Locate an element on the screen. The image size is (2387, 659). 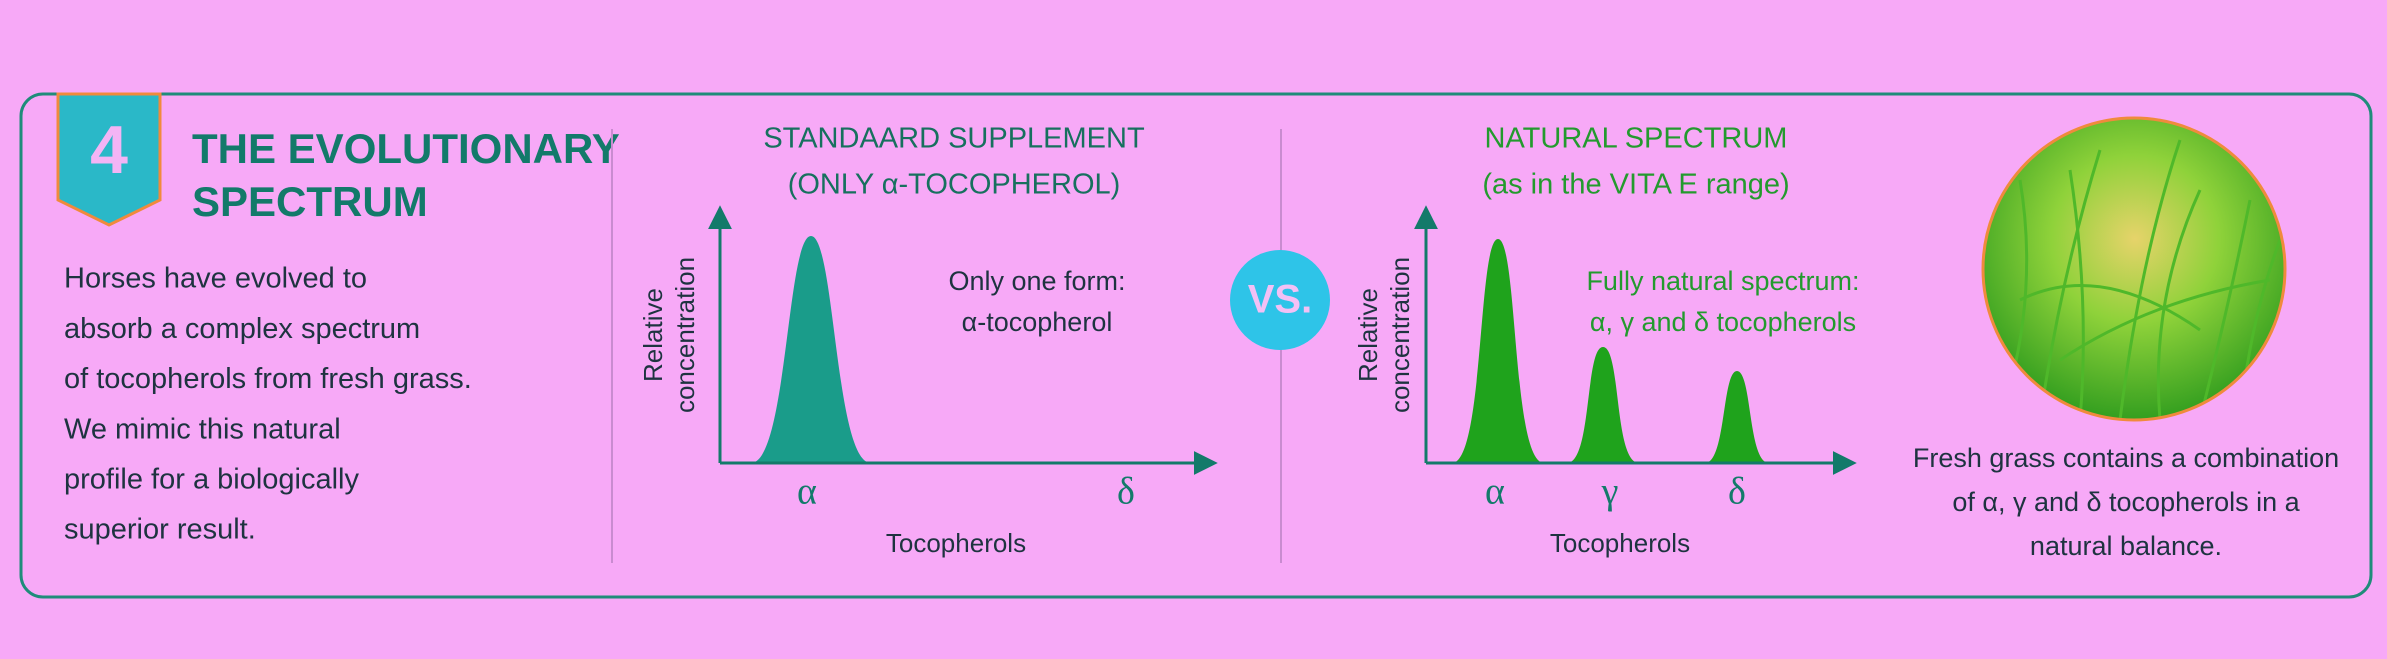
intro-line: We mimic this natural is located at coordinates (202, 429).